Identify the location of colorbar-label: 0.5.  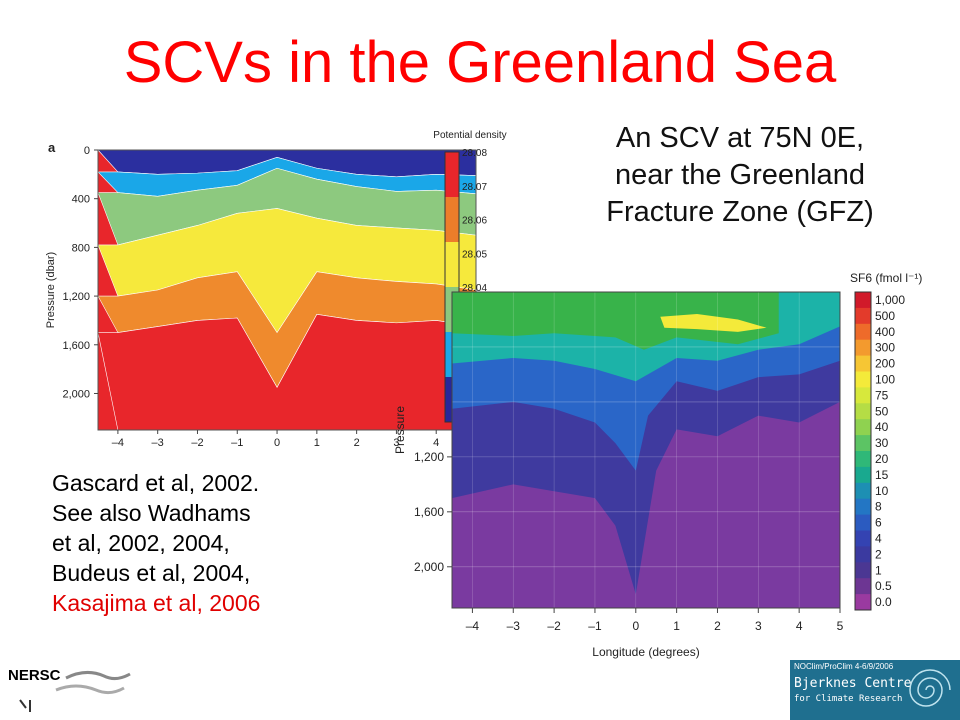
(883, 586).